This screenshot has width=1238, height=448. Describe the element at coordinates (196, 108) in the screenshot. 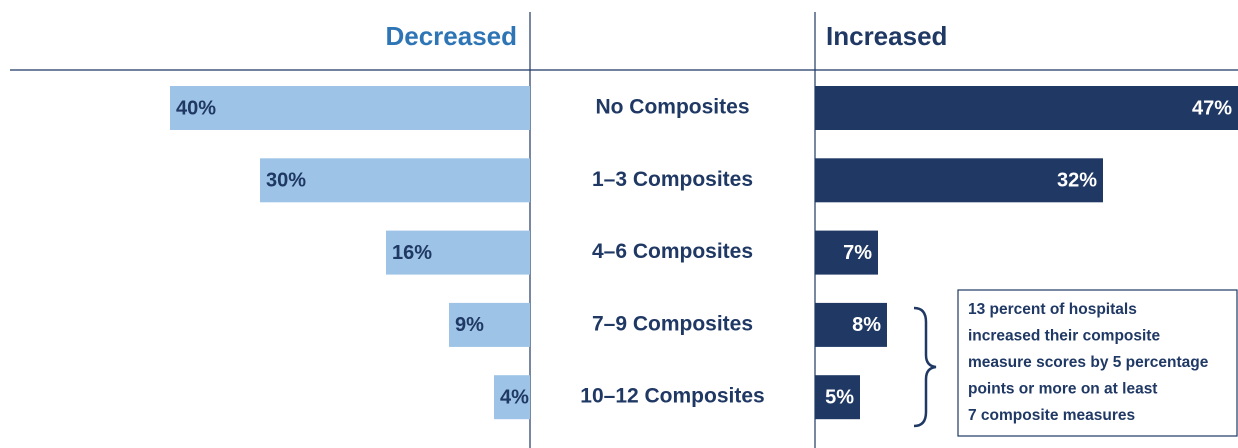

I see `value-label: 40%` at that location.